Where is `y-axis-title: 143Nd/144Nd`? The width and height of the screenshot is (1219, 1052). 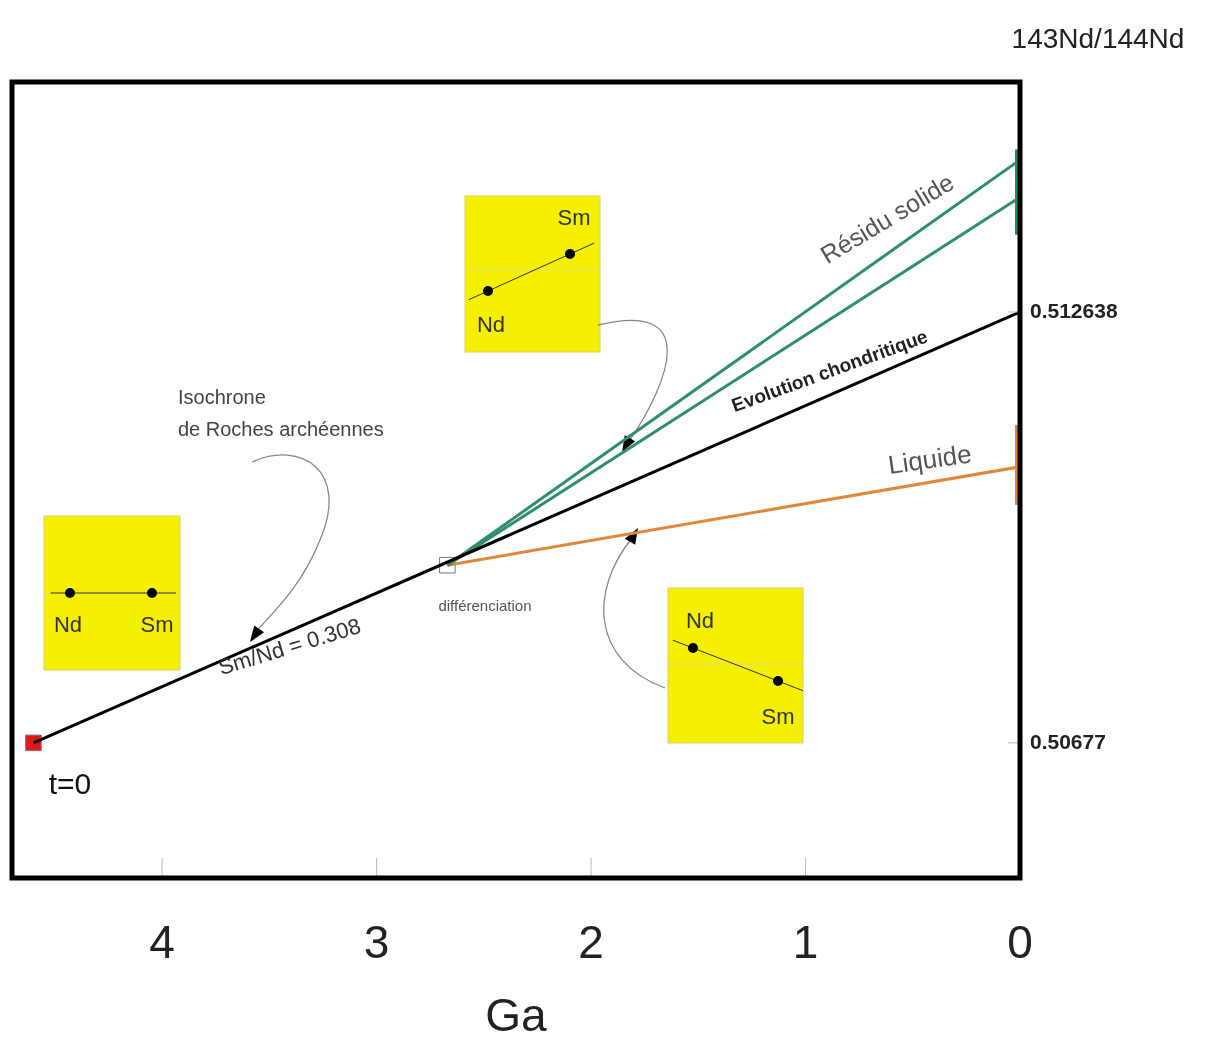
y-axis-title: 143Nd/144Nd is located at coordinates (1098, 38).